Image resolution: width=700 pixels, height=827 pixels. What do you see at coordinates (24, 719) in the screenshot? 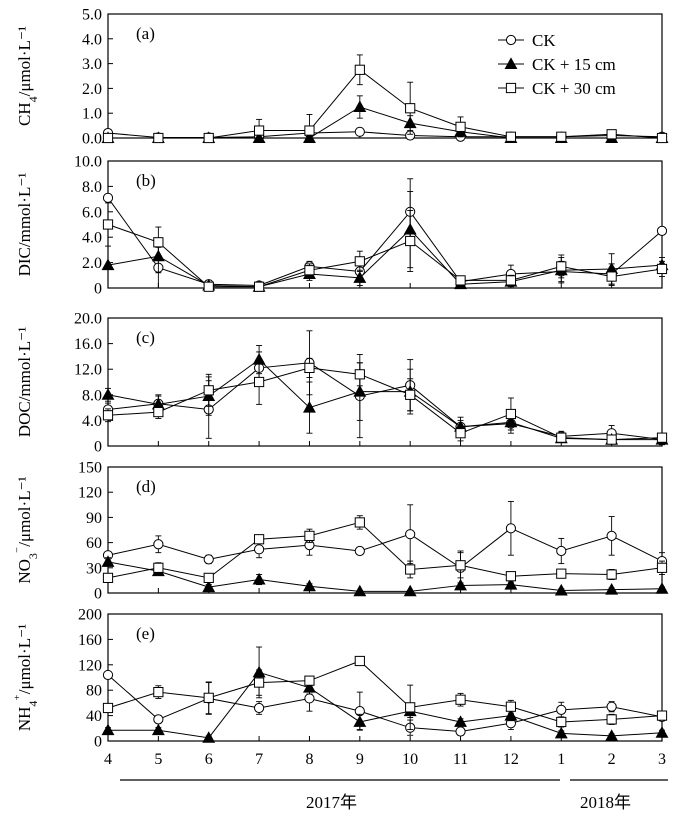
I see `panel-e-ylabel-base: NH` at bounding box center [24, 719].